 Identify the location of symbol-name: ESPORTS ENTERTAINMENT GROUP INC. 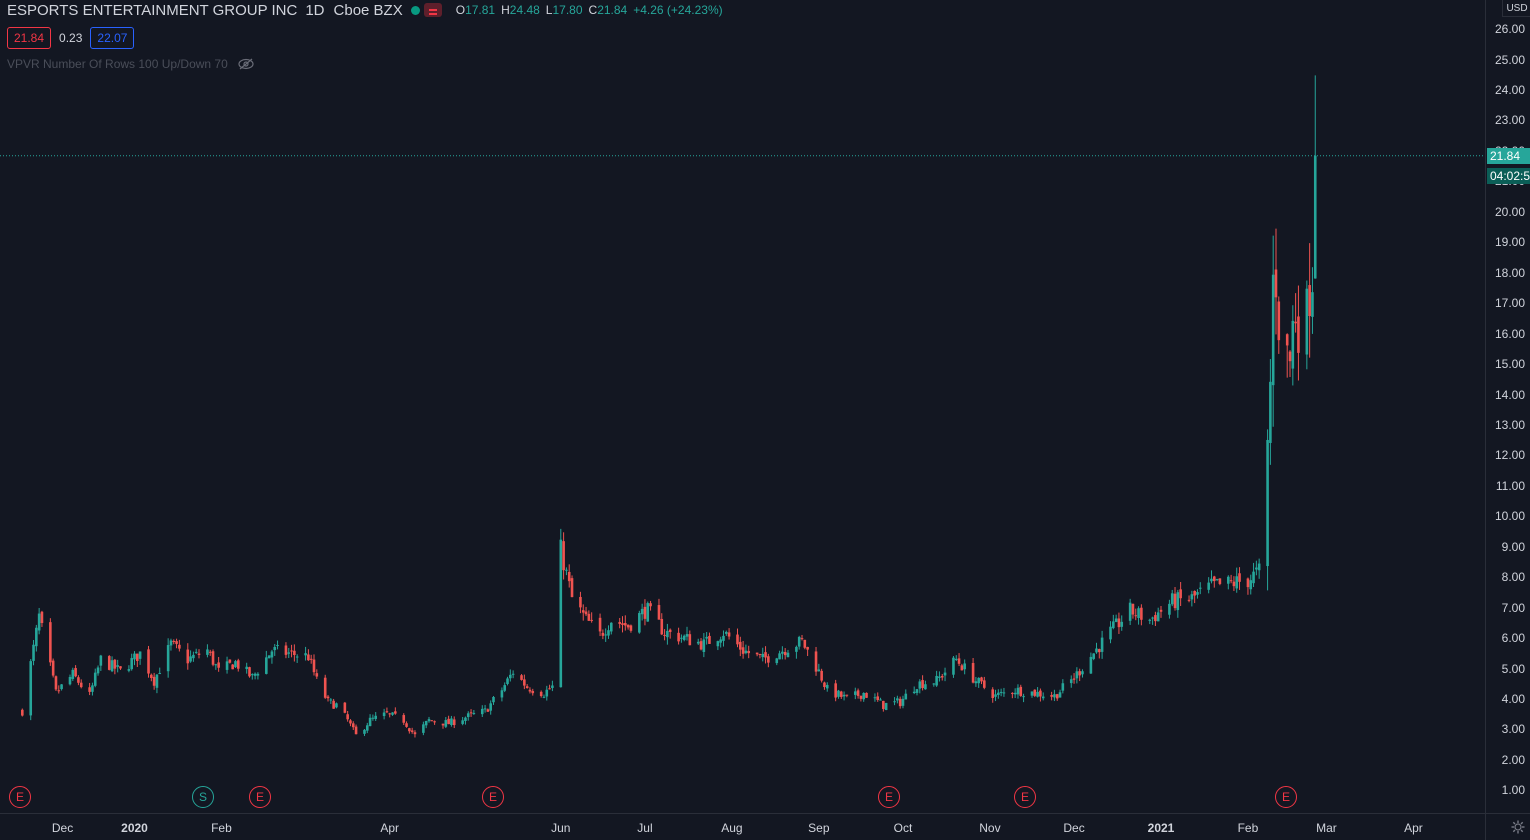
(152, 10).